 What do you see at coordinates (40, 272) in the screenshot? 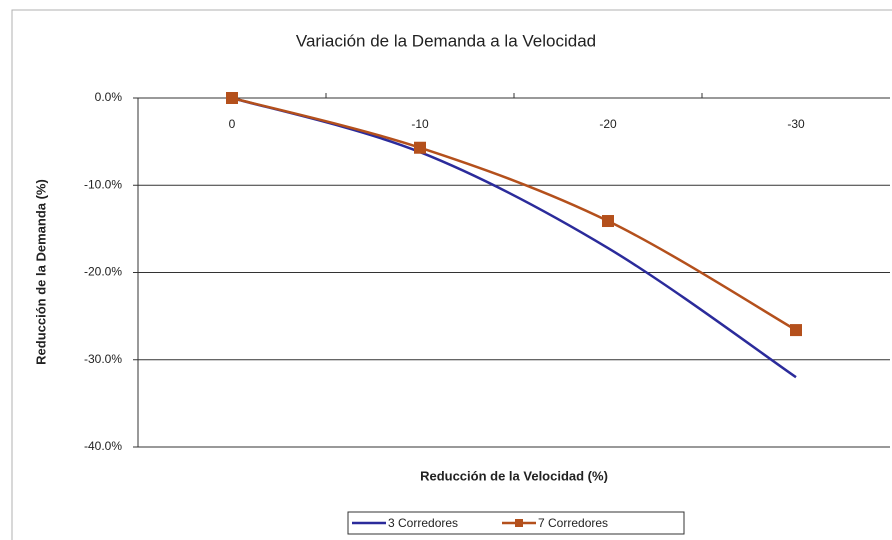
I see `y-axis-label: Reducción de la Demanda (%)` at bounding box center [40, 272].